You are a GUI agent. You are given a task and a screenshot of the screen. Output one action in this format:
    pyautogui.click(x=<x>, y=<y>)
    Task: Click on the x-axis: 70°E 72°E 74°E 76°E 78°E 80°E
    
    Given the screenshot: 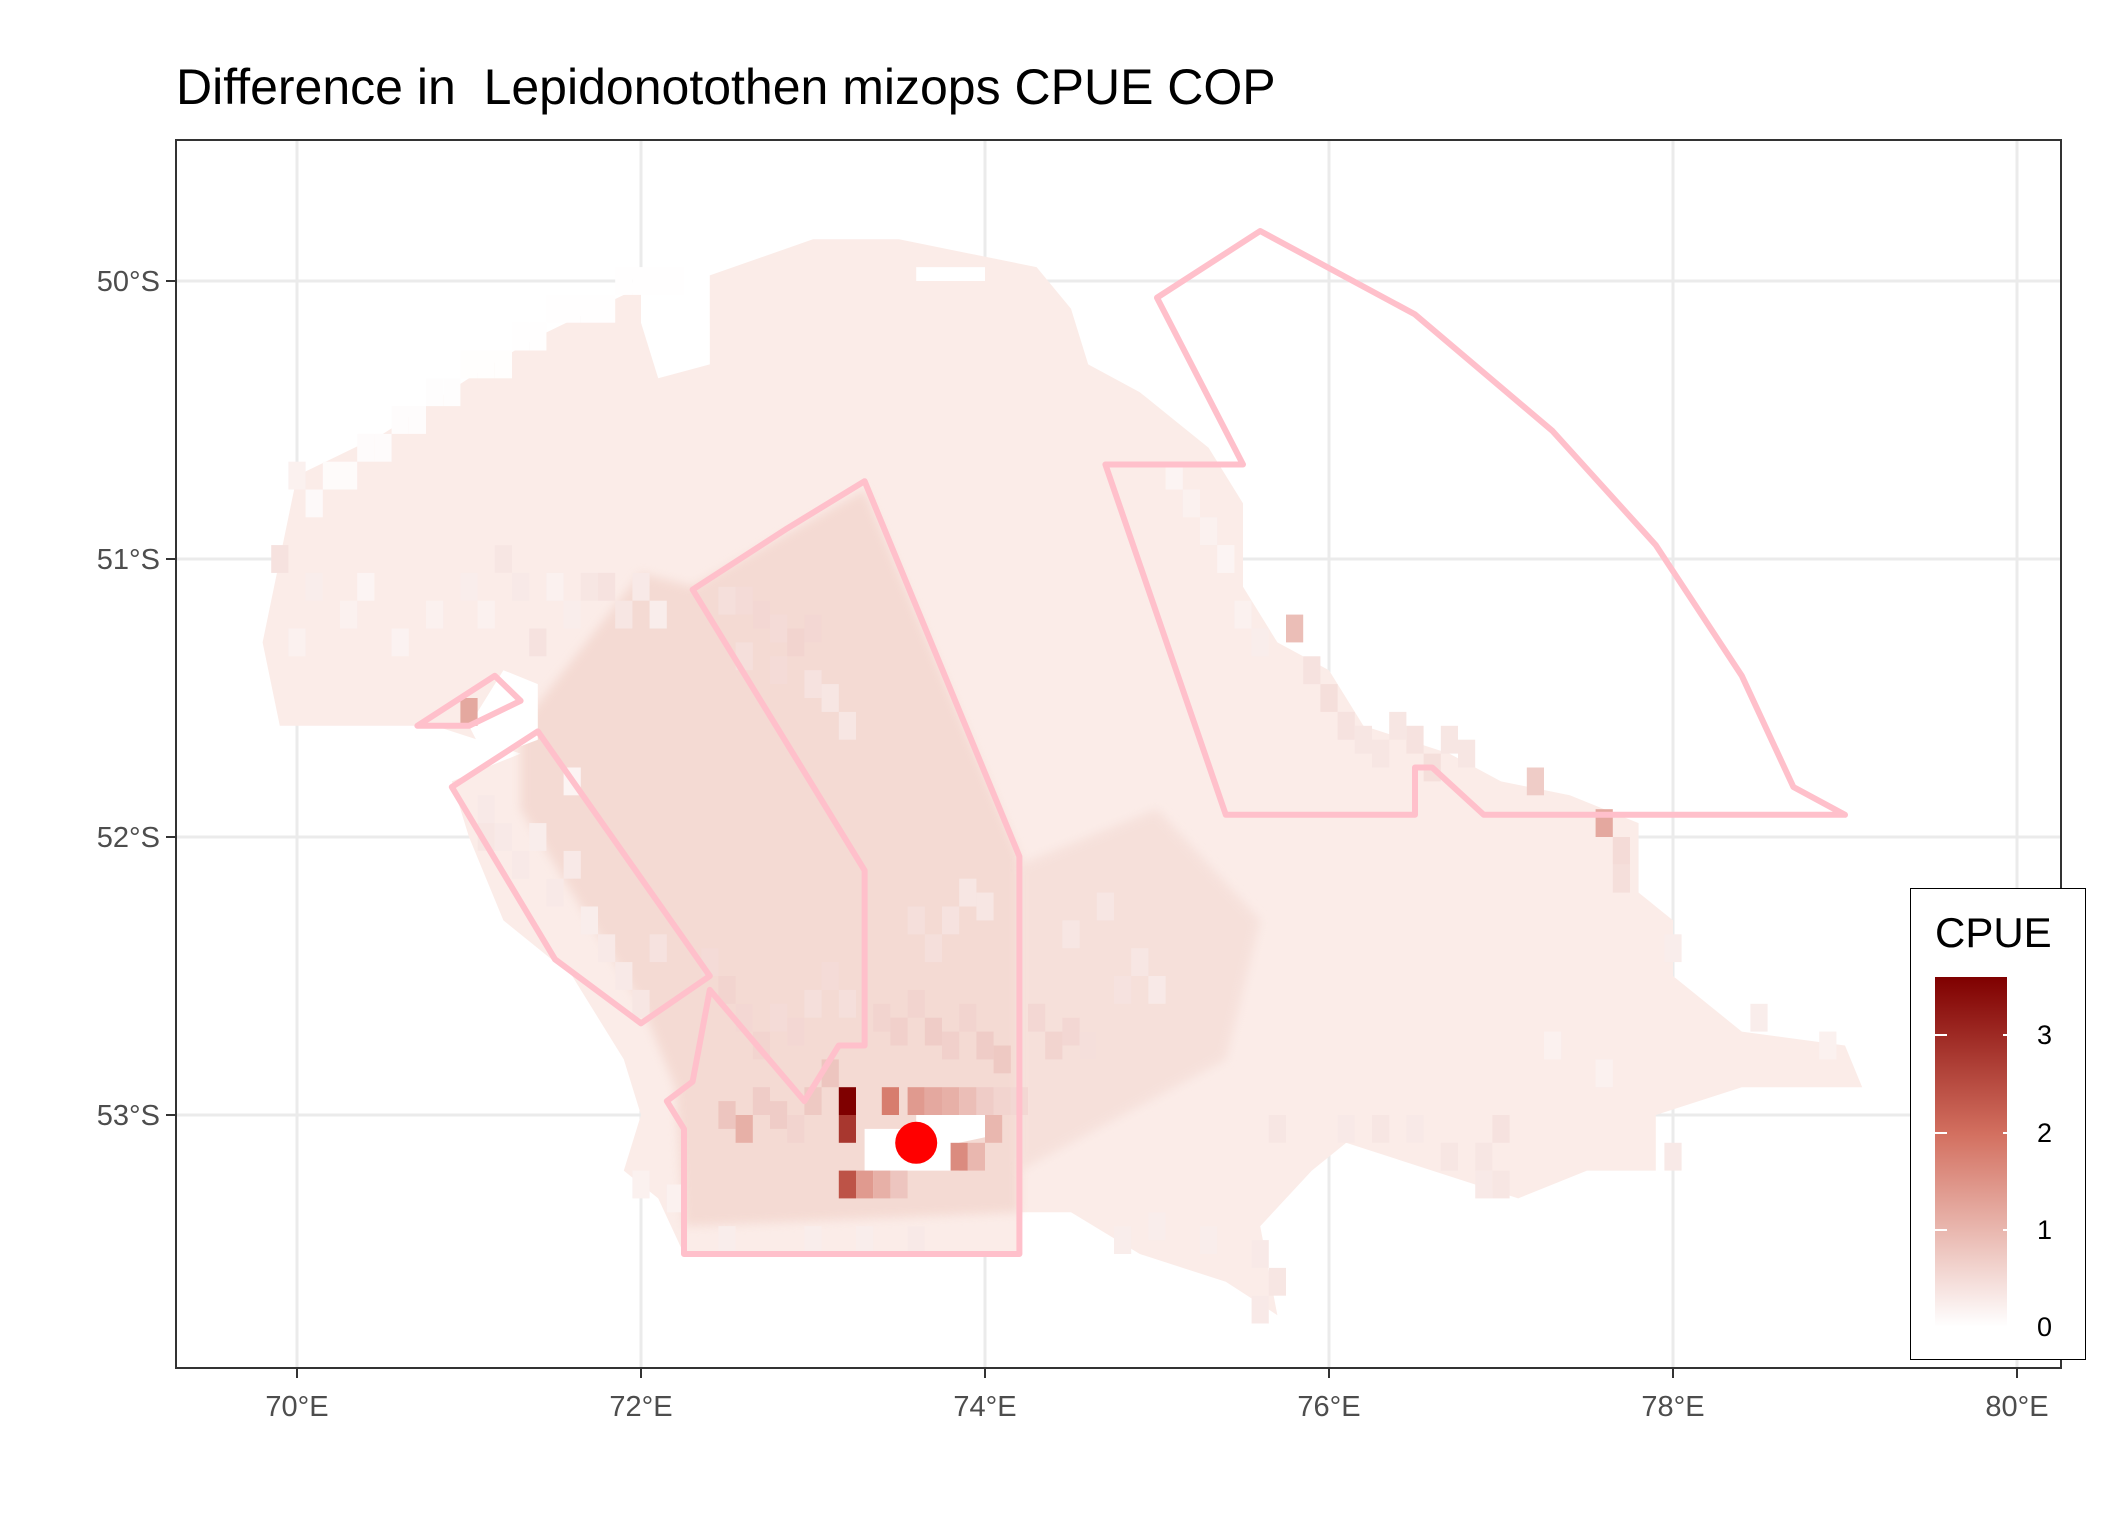 What is the action you would take?
    pyautogui.click(x=1157, y=1395)
    